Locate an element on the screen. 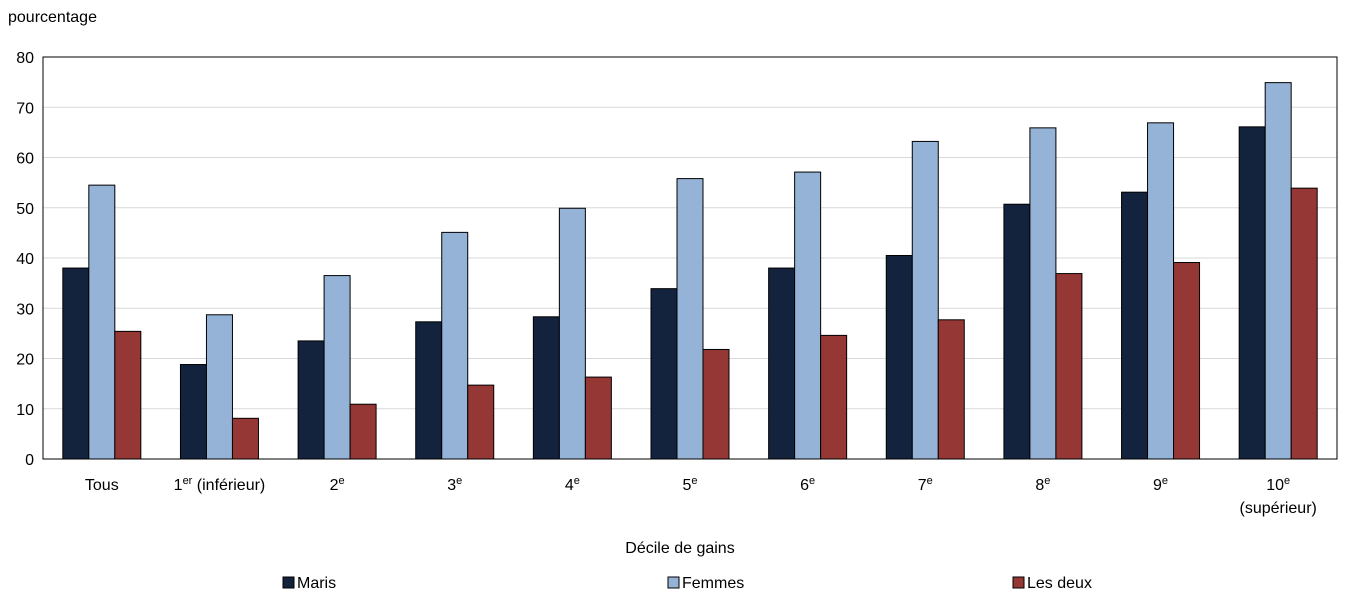  x-tick-label-line2: (supérieur) is located at coordinates (1278, 508).